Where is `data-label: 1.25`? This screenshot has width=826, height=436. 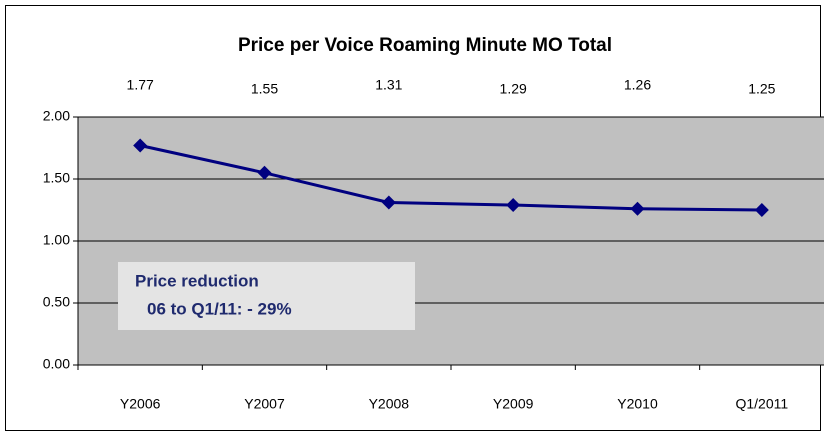
data-label: 1.25 is located at coordinates (761, 89).